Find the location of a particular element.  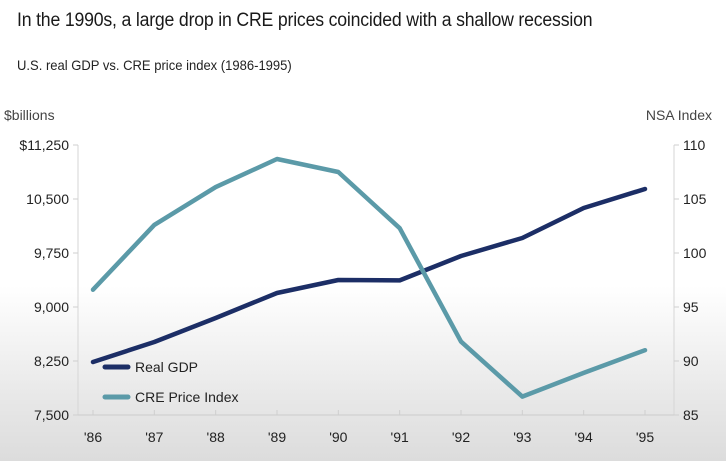

right-axis-tick-label: 105 is located at coordinates (695, 199).